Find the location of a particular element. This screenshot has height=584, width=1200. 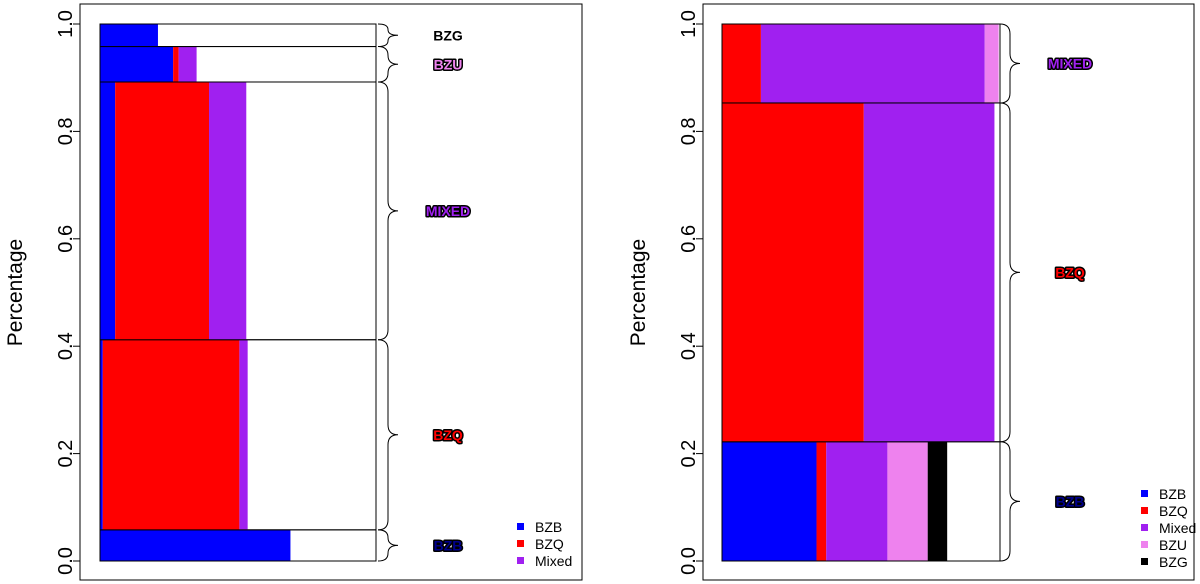

mosaic-tile-bzu-bzb is located at coordinates (137, 64).